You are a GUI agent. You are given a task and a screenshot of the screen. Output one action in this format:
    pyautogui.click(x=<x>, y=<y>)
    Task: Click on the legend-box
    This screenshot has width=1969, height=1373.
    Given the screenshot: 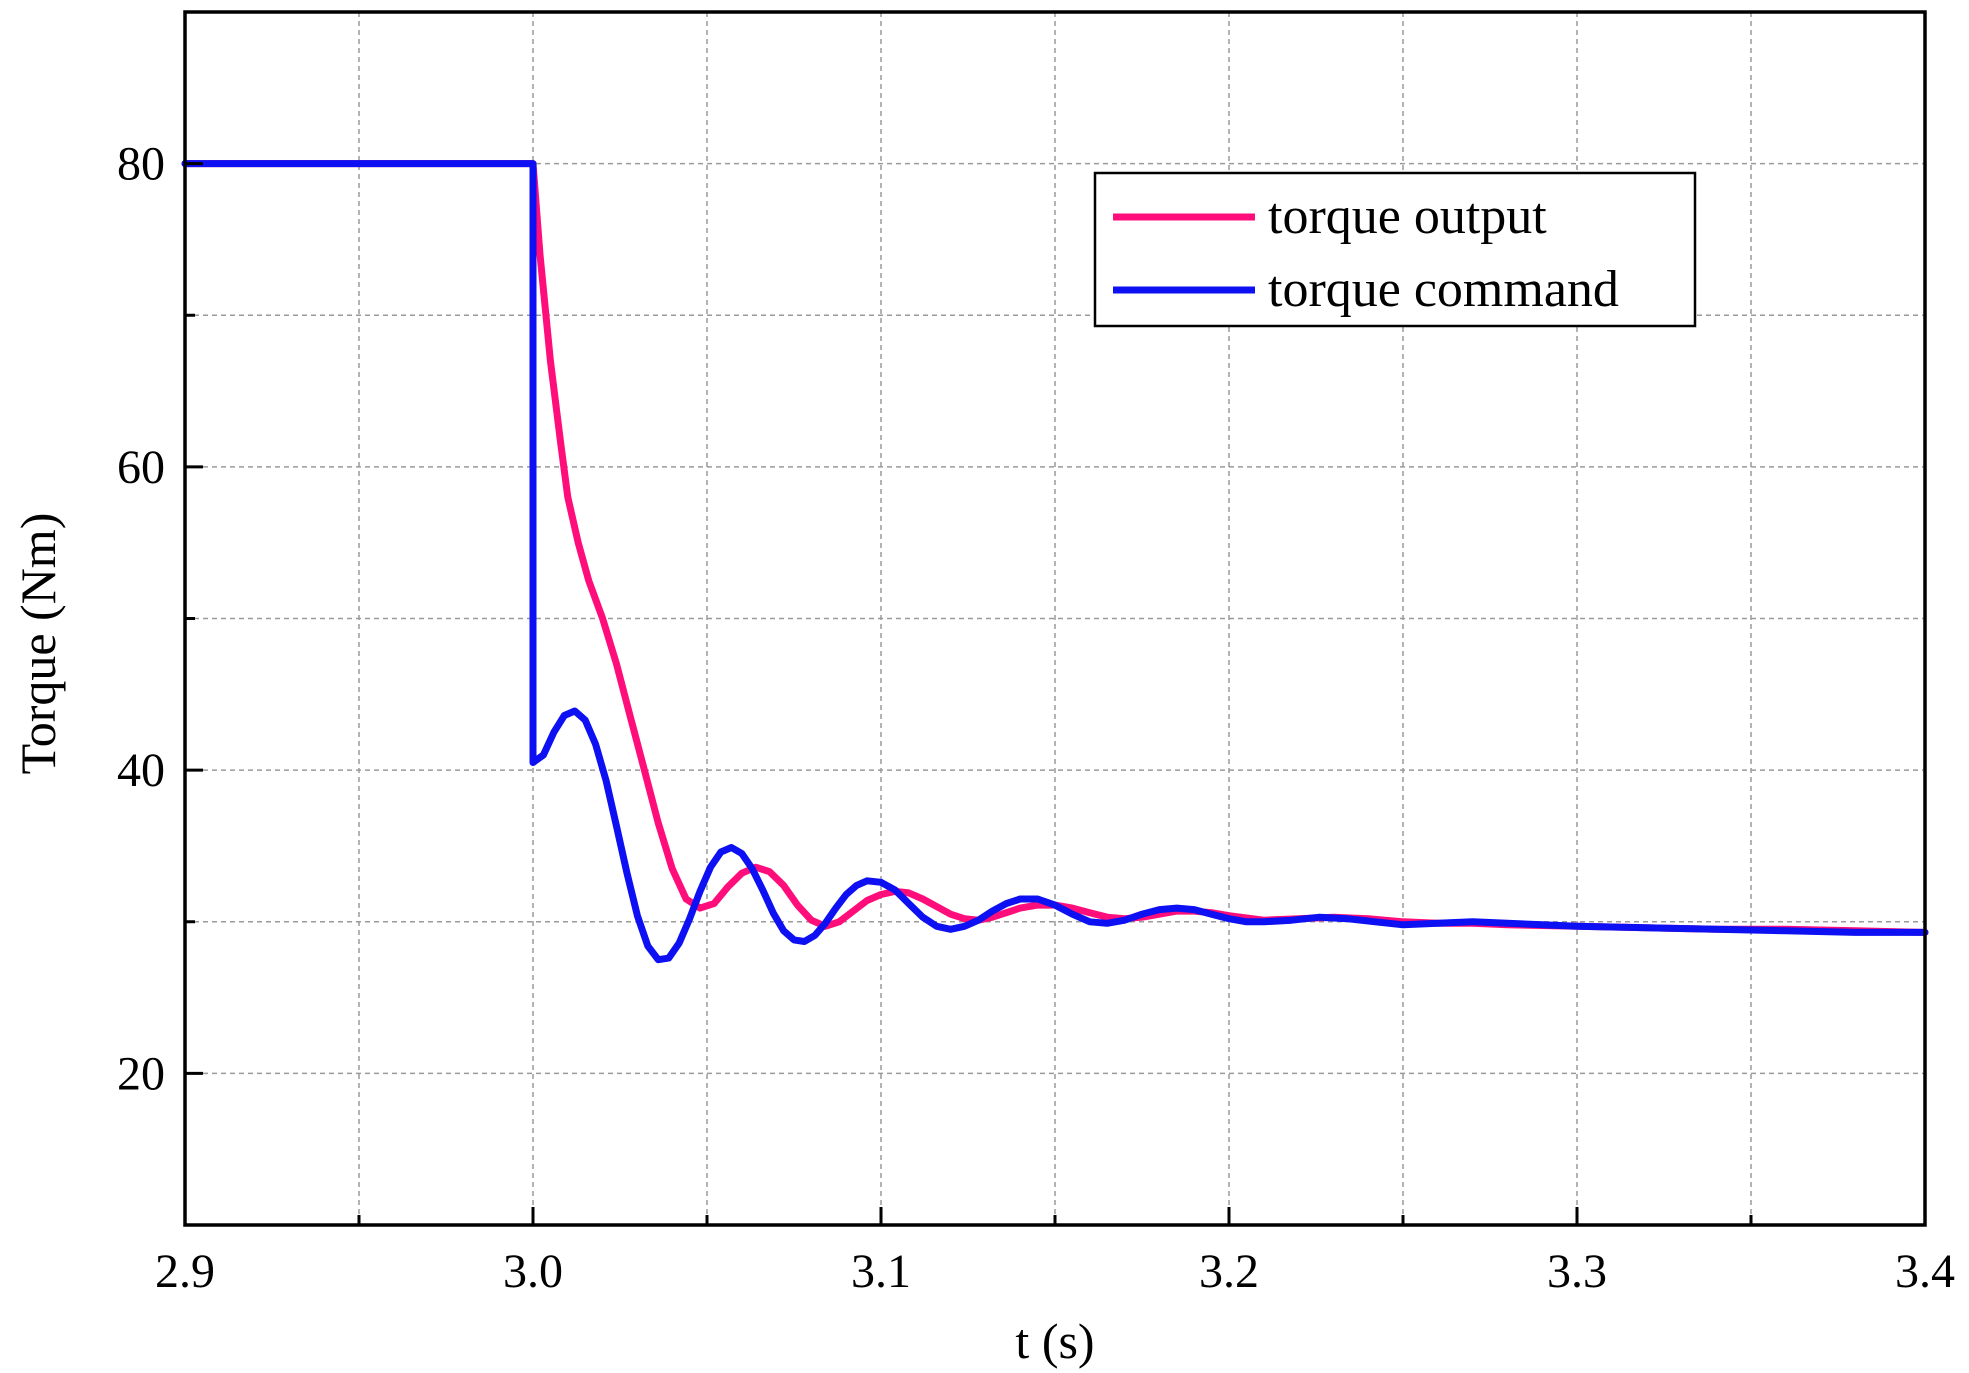 What is the action you would take?
    pyautogui.click(x=1395, y=249)
    